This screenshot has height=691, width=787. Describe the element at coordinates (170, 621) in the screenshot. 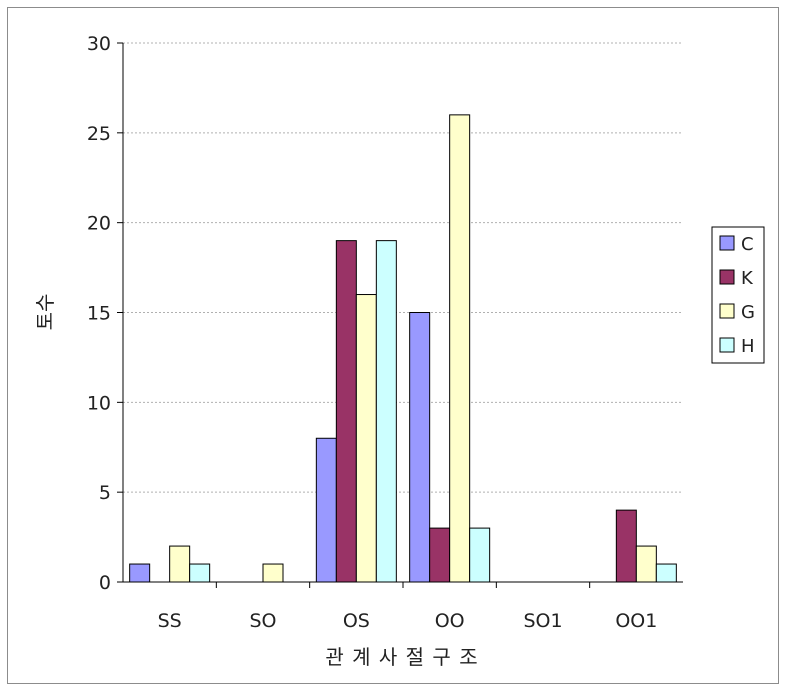

I see `x-tick-label: SS` at that location.